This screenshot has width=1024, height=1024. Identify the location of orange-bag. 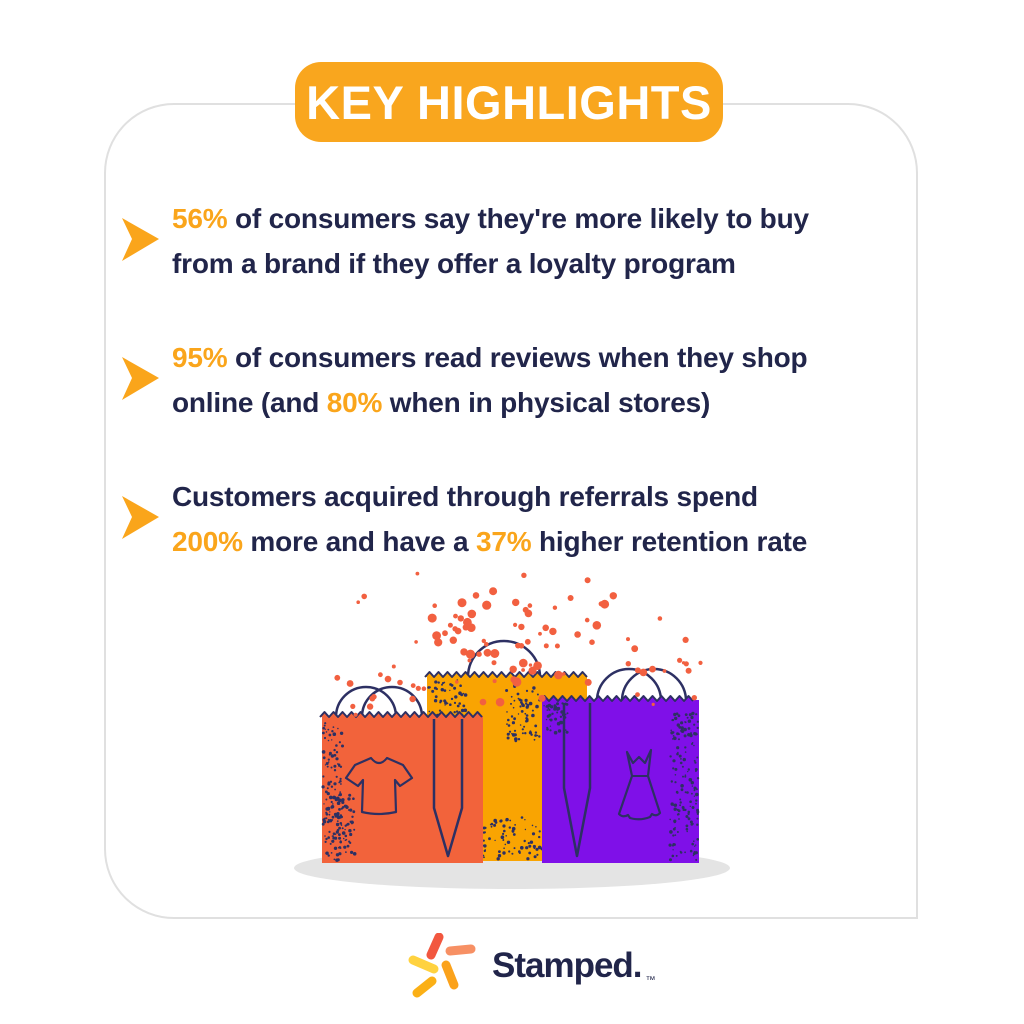
(401, 787).